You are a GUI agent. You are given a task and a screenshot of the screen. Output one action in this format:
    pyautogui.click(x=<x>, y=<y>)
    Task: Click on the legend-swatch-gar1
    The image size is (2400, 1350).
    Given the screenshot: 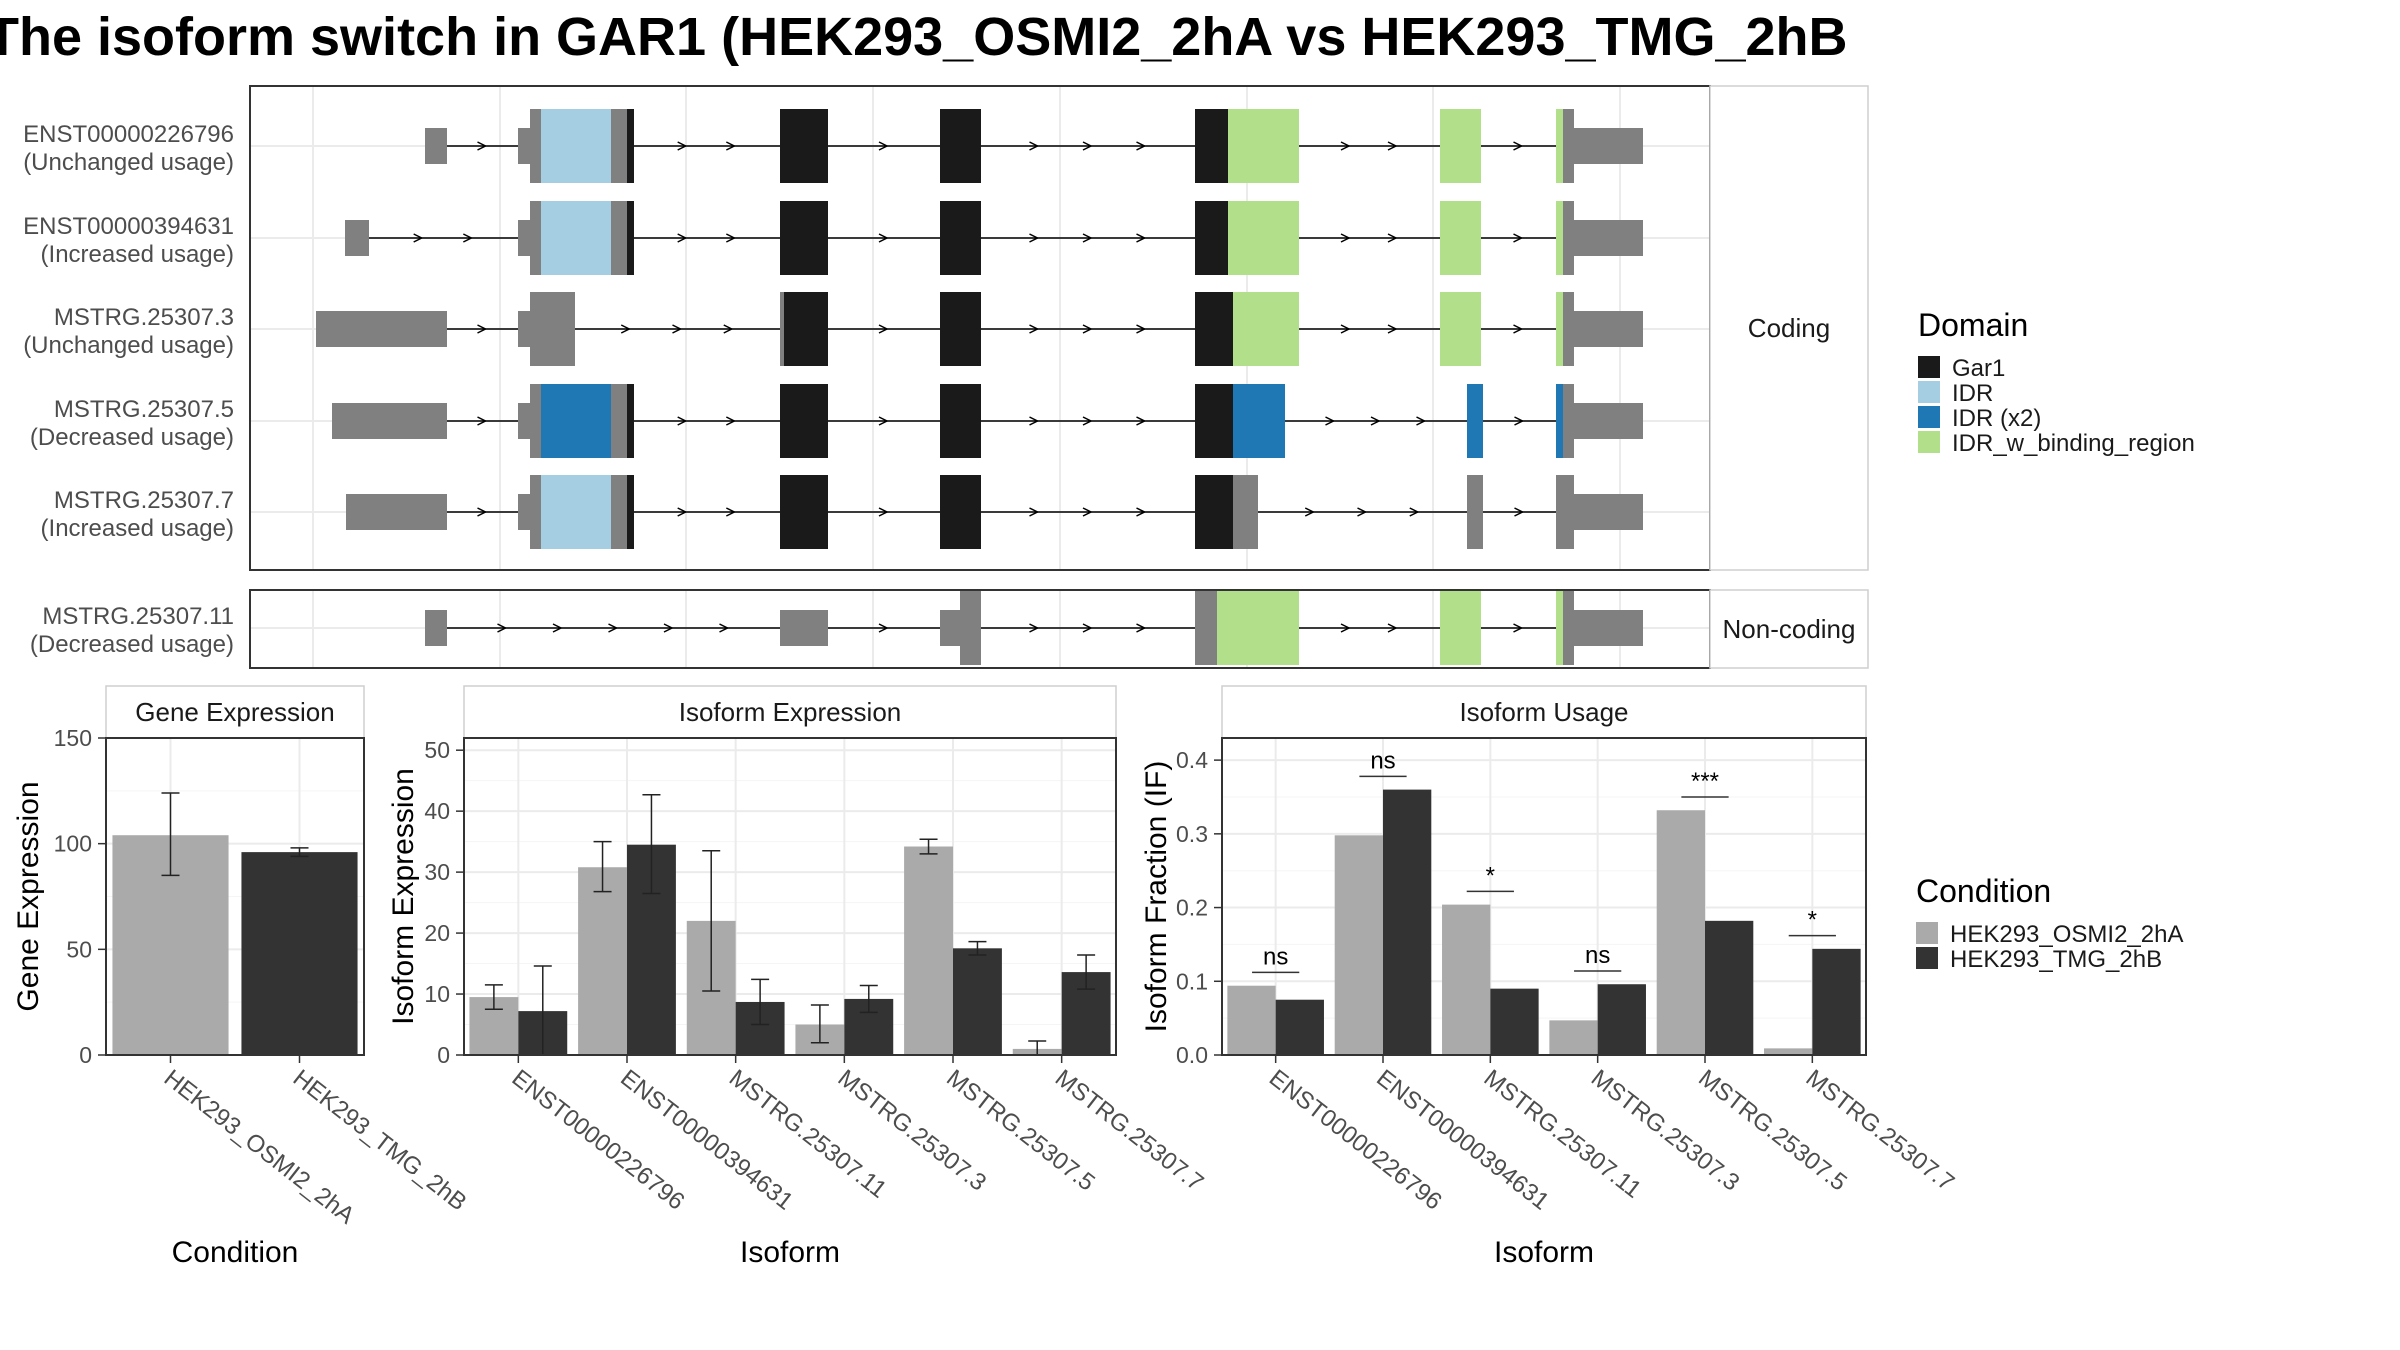 What is the action you would take?
    pyautogui.click(x=1929, y=367)
    